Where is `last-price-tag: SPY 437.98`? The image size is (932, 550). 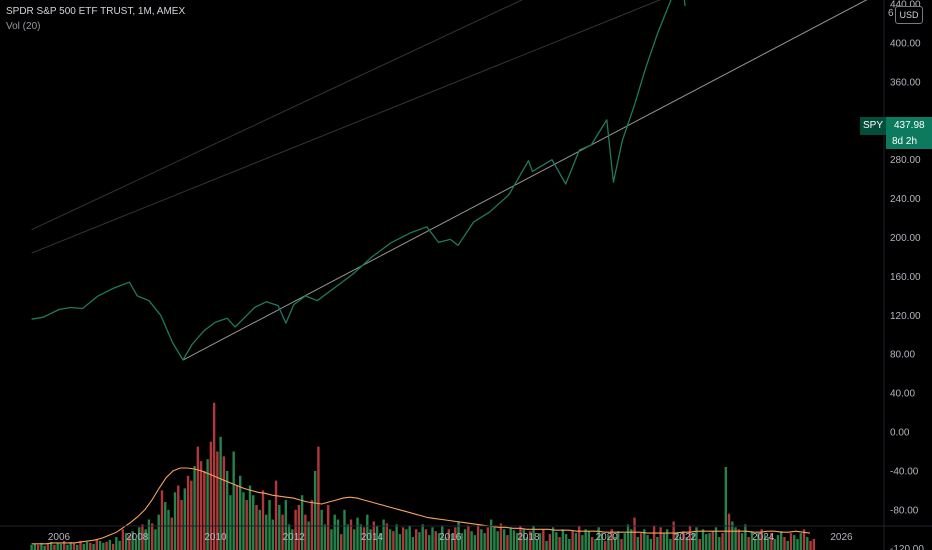
last-price-tag: SPY 437.98 is located at coordinates (896, 126).